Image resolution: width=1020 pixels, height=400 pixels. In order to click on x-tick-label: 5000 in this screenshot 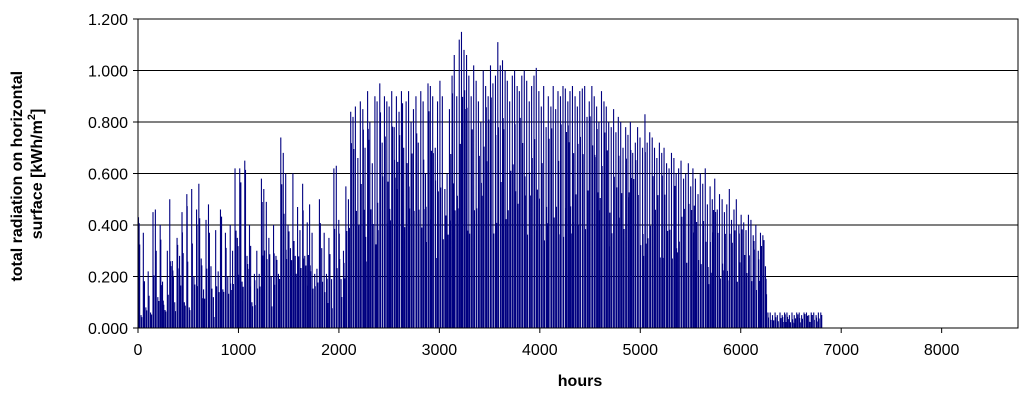, I will do `click(640, 350)`.